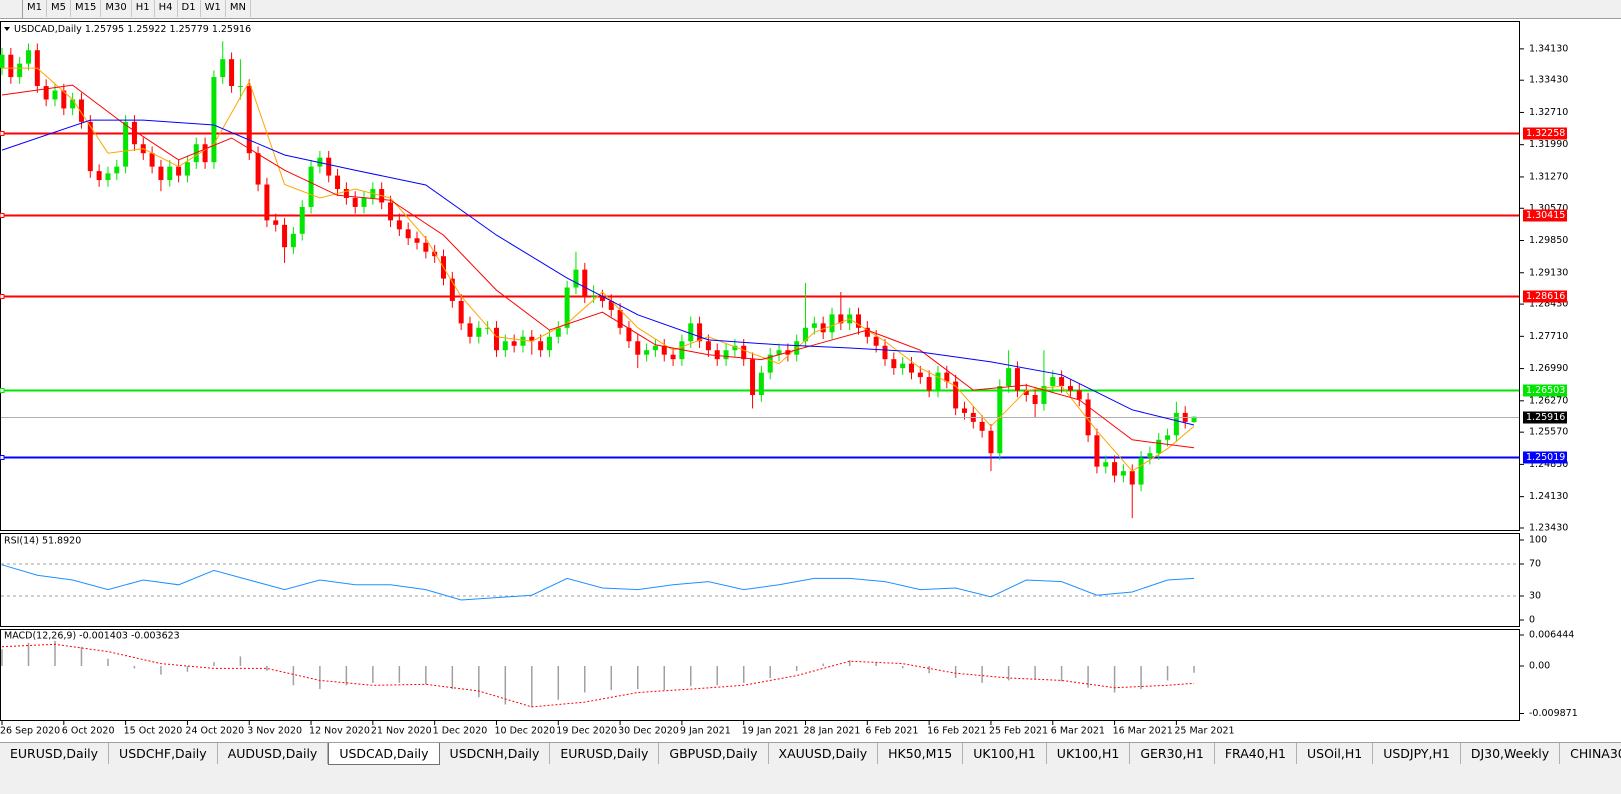 The width and height of the screenshot is (1621, 794). Describe the element at coordinates (1548, 400) in the screenshot. I see `y-tick-label: 1.26270` at that location.